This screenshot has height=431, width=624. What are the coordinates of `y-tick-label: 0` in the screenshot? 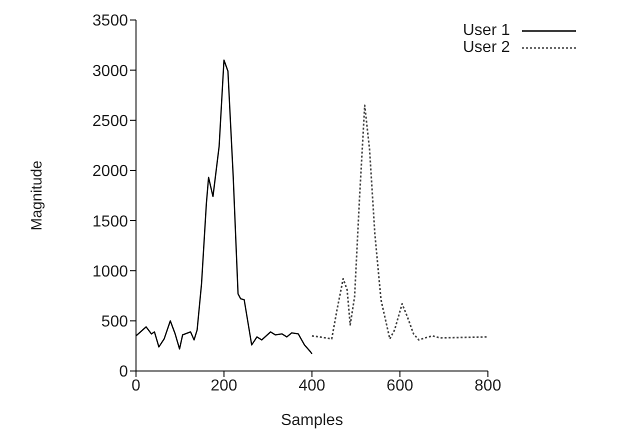 It's located at (123, 372).